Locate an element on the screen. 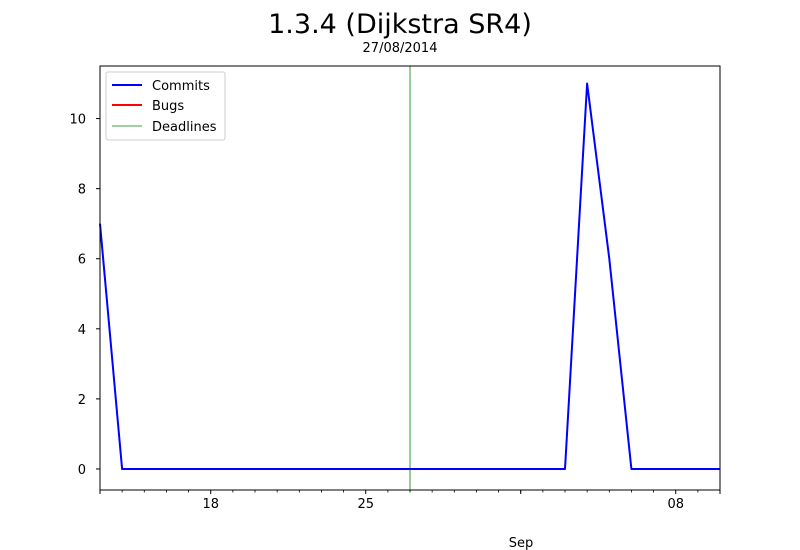  chart-subtitle: 27/08/2014 is located at coordinates (400, 48).